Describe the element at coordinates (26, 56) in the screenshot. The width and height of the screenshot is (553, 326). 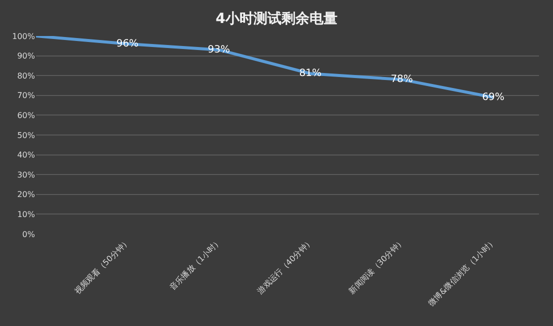
I see `y-tick-label: 90%` at that location.